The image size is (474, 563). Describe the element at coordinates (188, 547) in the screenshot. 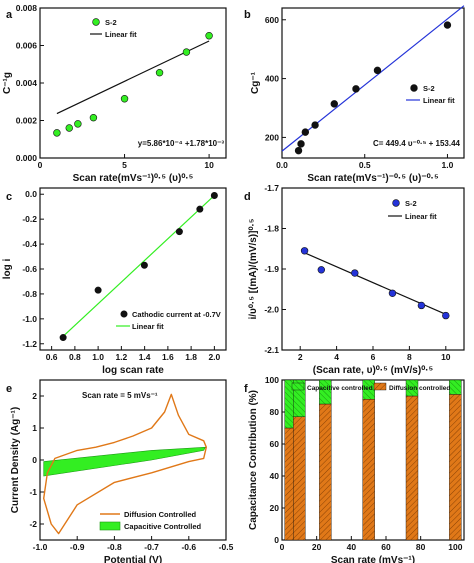

I see `x-tick-label: -0.6` at that location.